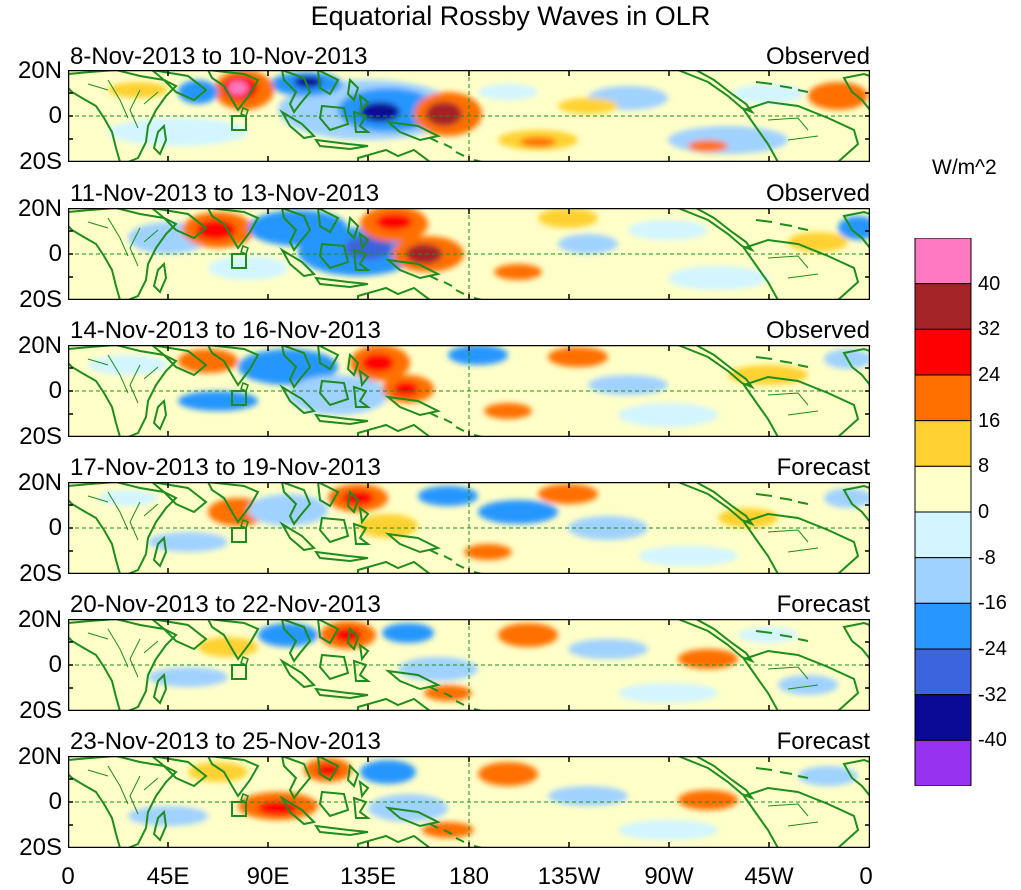 The height and width of the screenshot is (890, 1021). I want to click on panel-1-dates: 8-Nov-2013 to 10-Nov-2013, so click(219, 56).